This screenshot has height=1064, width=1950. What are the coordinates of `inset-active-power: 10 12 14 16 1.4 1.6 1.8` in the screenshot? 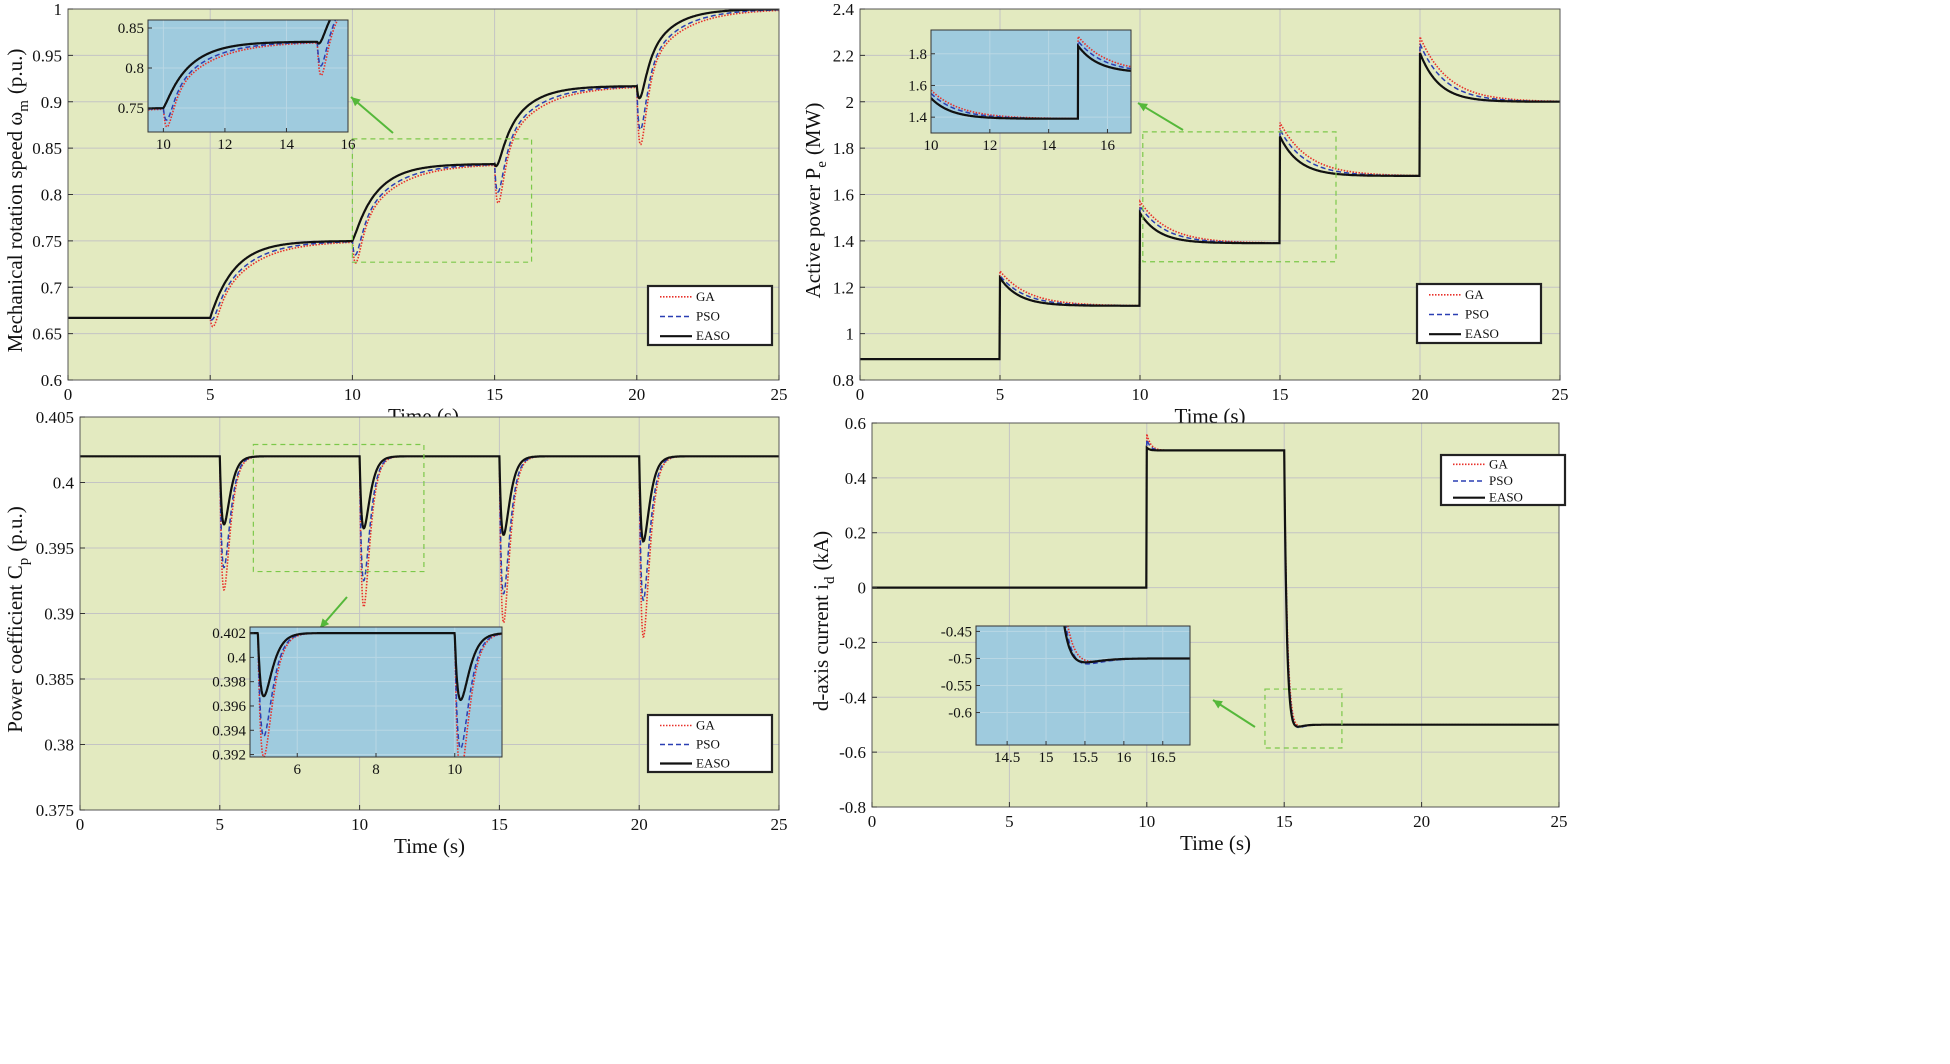 It's located at (1020, 91).